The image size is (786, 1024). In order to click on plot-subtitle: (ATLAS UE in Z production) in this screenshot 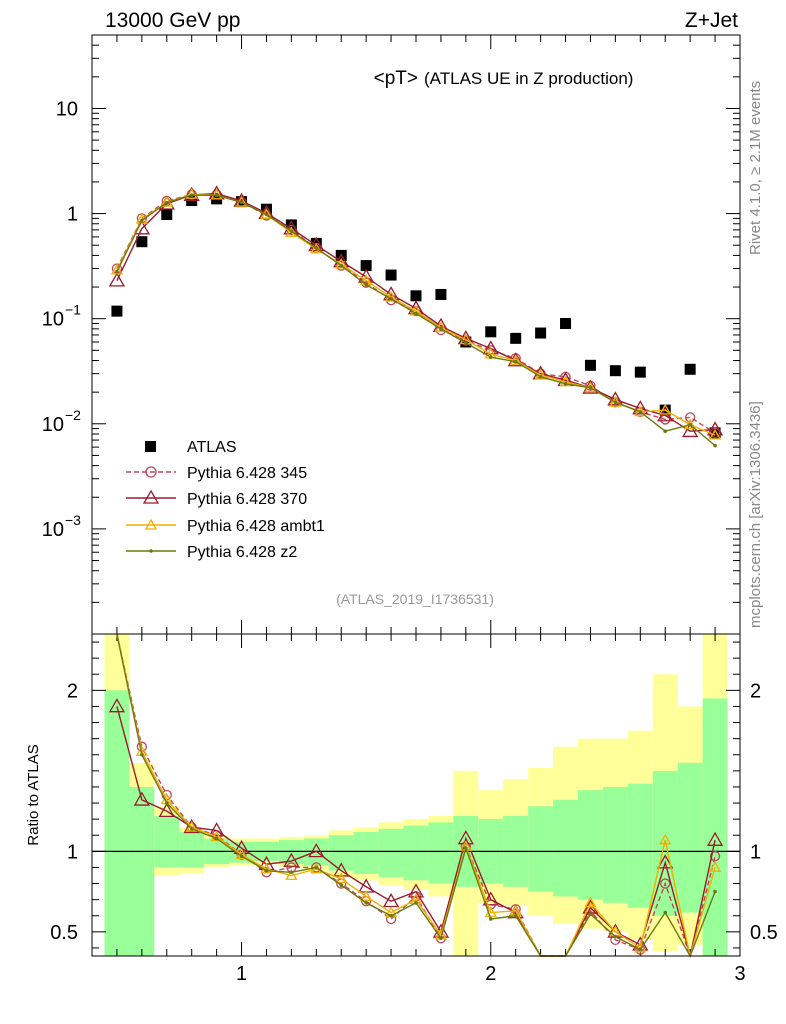, I will do `click(528, 78)`.